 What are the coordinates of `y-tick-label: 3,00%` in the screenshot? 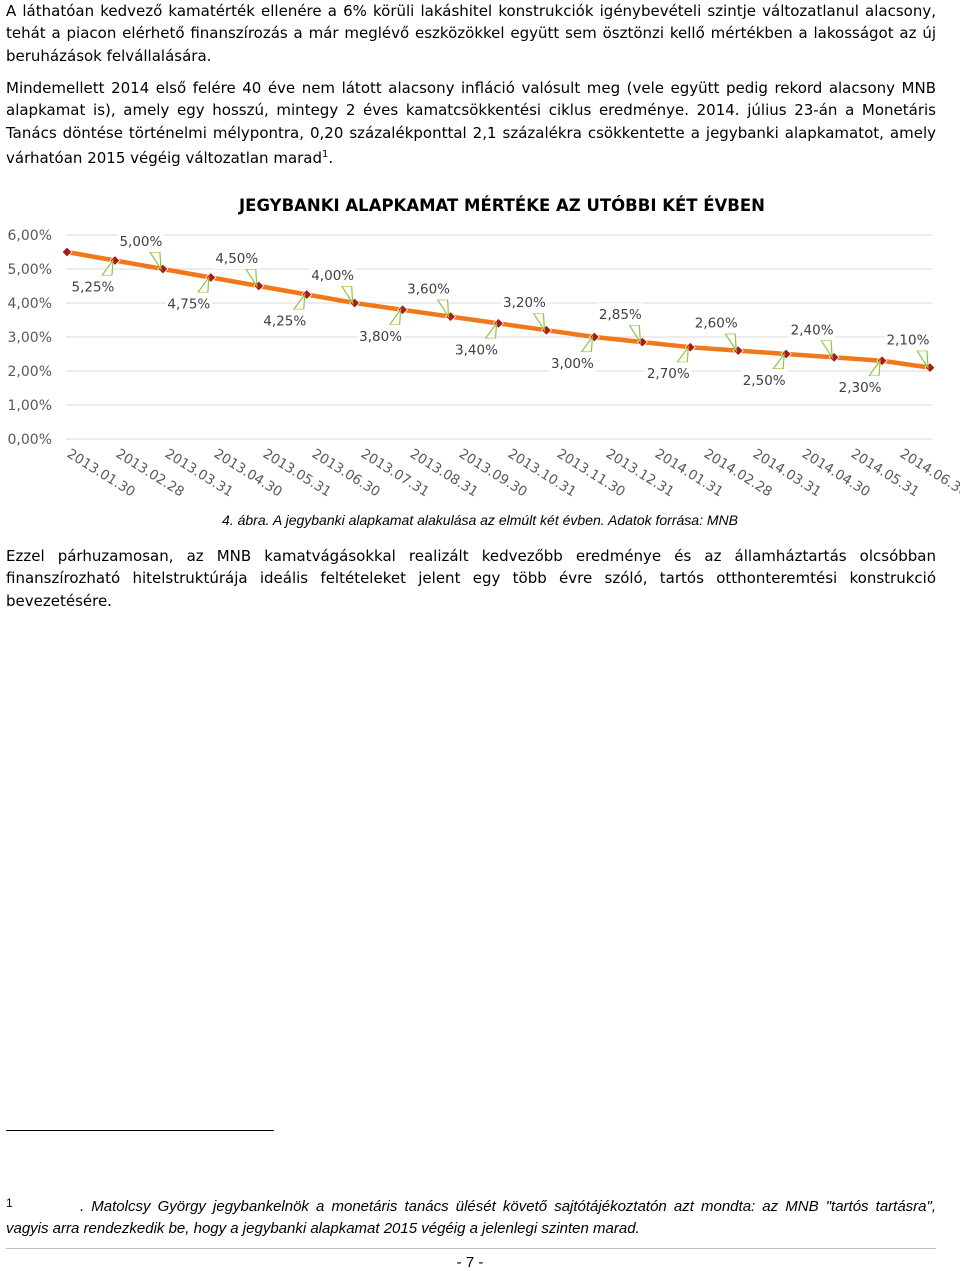 It's located at (30, 338).